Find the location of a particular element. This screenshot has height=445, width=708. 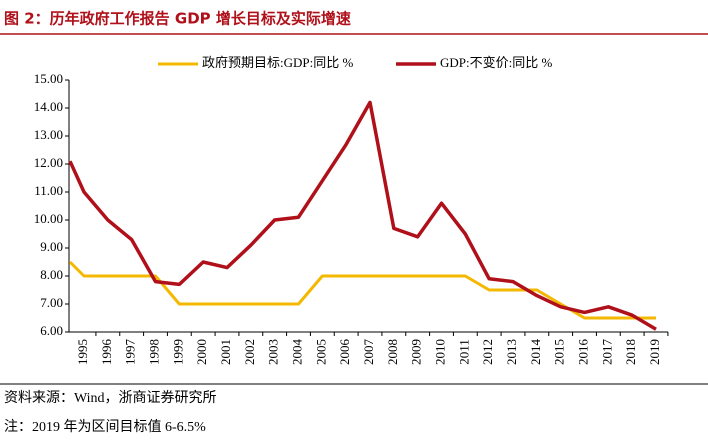

y-tick-label: 11.00 is located at coordinates (48, 190).